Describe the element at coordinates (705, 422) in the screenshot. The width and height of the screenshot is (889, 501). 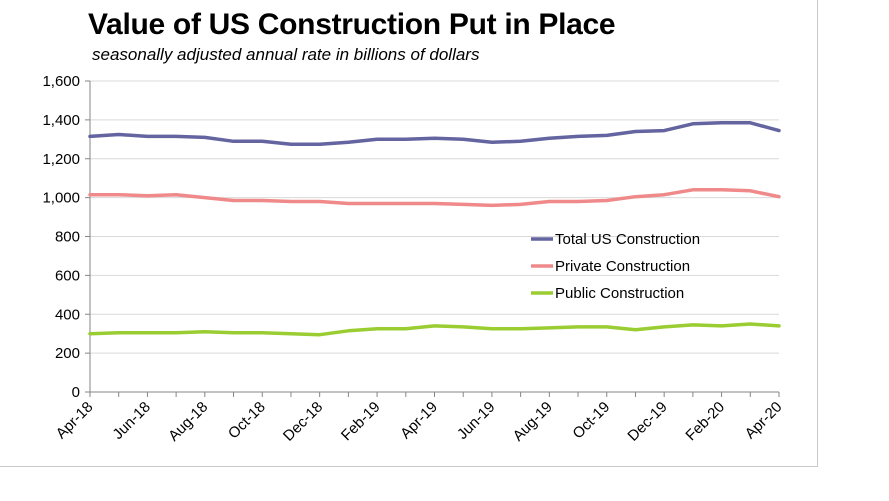
I see `x-tick-label: Feb-20` at that location.